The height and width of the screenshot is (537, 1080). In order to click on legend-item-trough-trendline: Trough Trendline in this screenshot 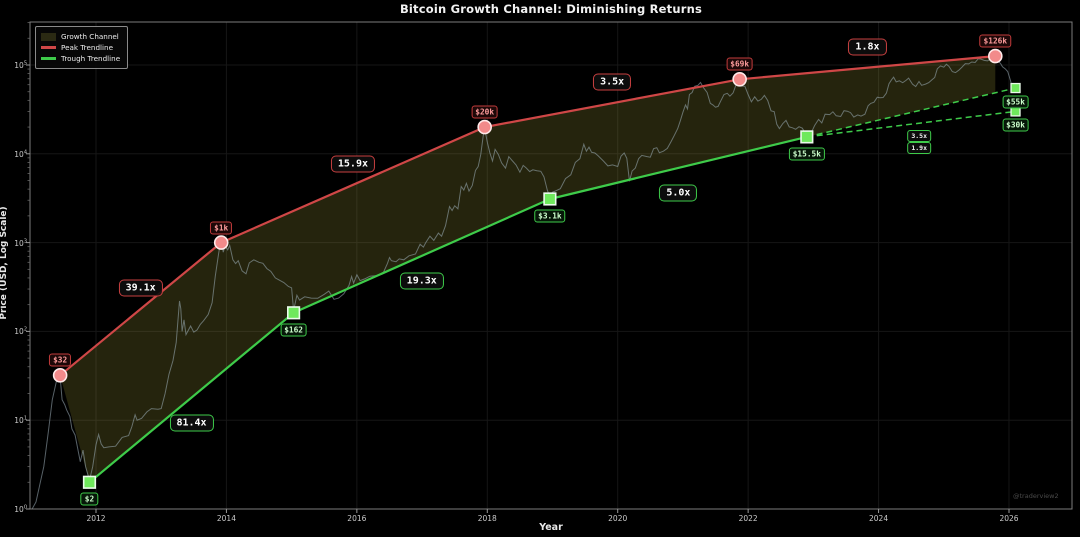, I will do `click(80, 58)`.